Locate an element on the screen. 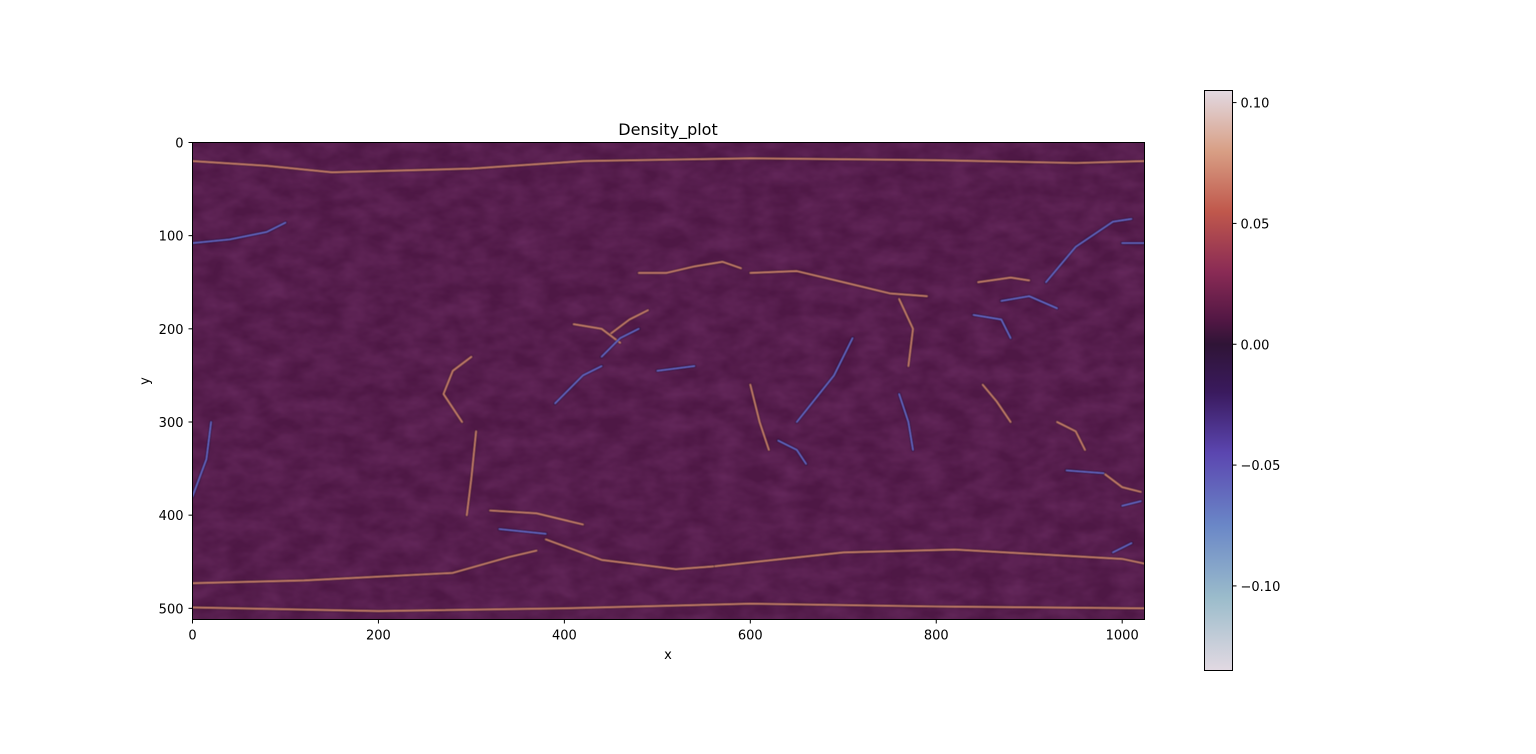 The width and height of the screenshot is (1536, 754). chart-title: Density_plot is located at coordinates (668, 130).